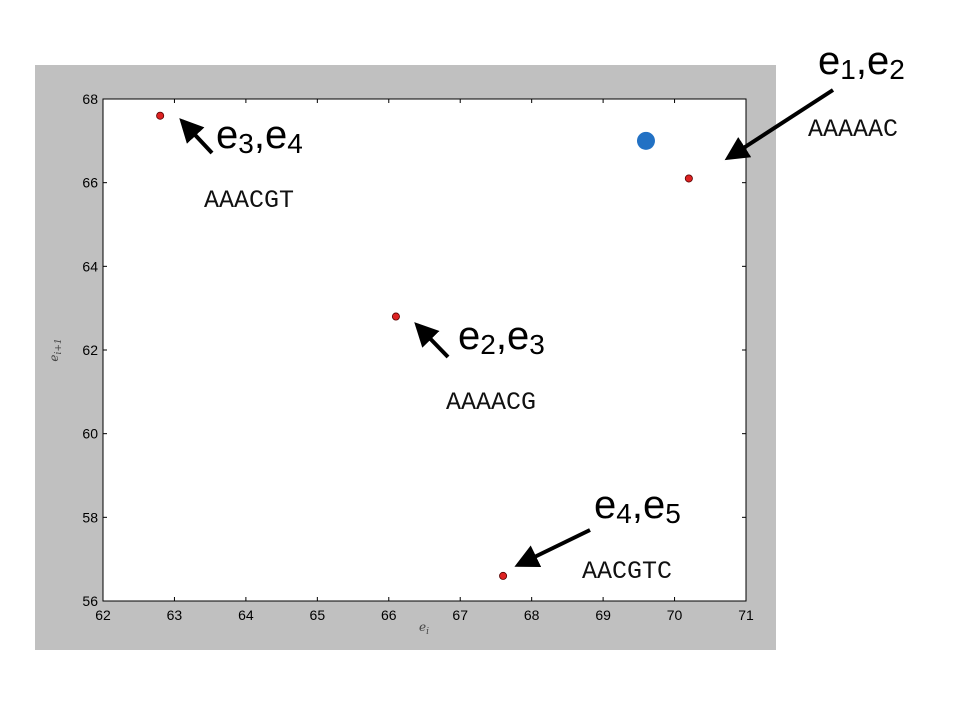 The image size is (956, 724). I want to click on sequence-label-aaaaac: AAAAAC, so click(853, 129).